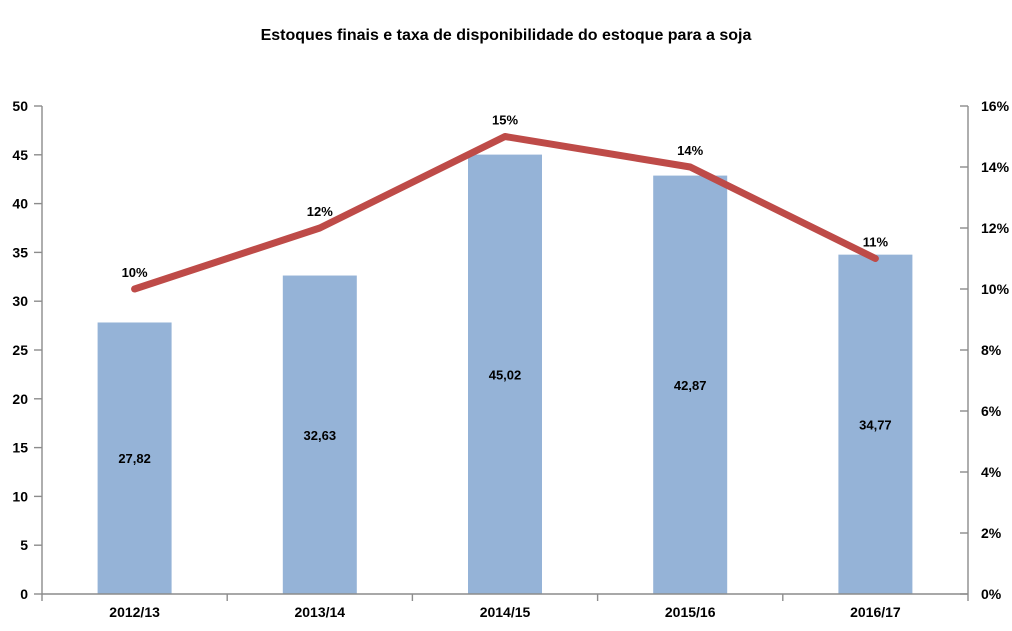 This screenshot has height=631, width=1012. Describe the element at coordinates (991, 594) in the screenshot. I see `right-axis-tick-label: 0%` at that location.